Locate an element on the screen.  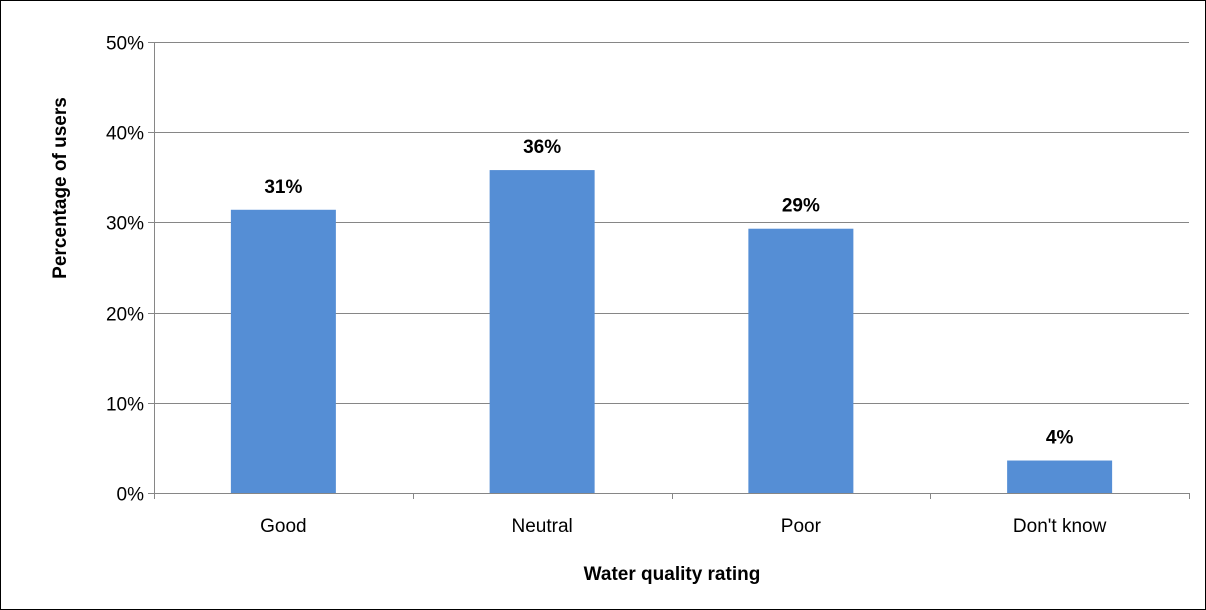
x-tick-label: Poor is located at coordinates (801, 526).